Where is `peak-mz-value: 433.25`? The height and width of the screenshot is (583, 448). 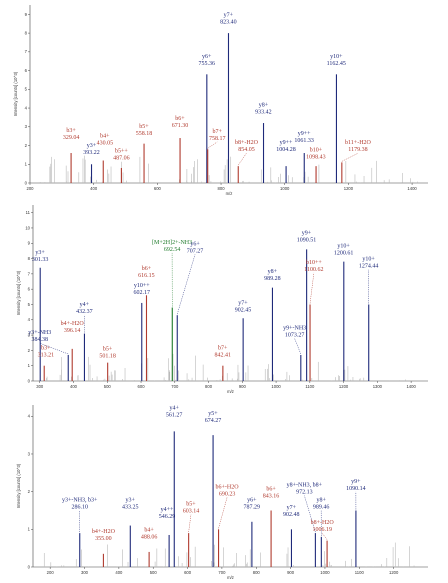
peak-mz-value: 433.25 is located at coordinates (130, 508).